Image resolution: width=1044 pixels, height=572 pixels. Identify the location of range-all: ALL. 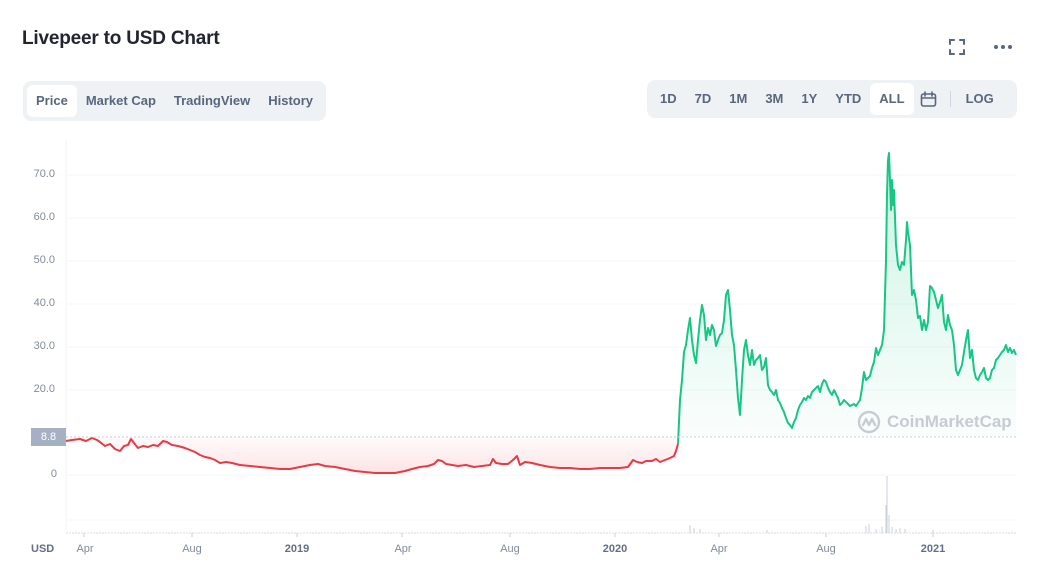
(892, 99).